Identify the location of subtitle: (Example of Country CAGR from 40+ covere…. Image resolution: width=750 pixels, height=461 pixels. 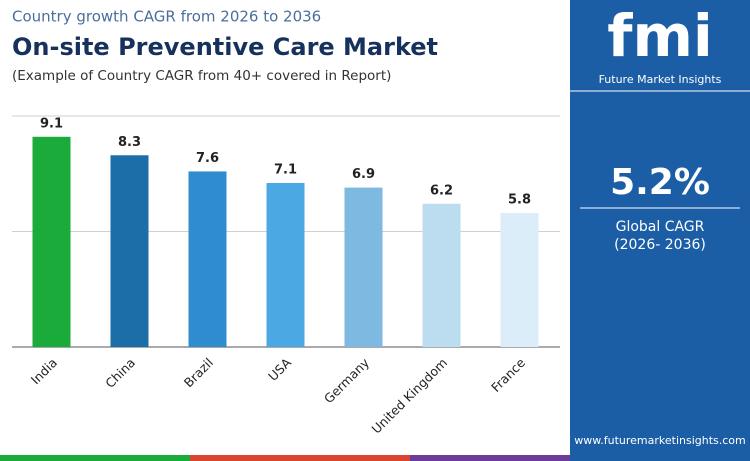
(201, 76).